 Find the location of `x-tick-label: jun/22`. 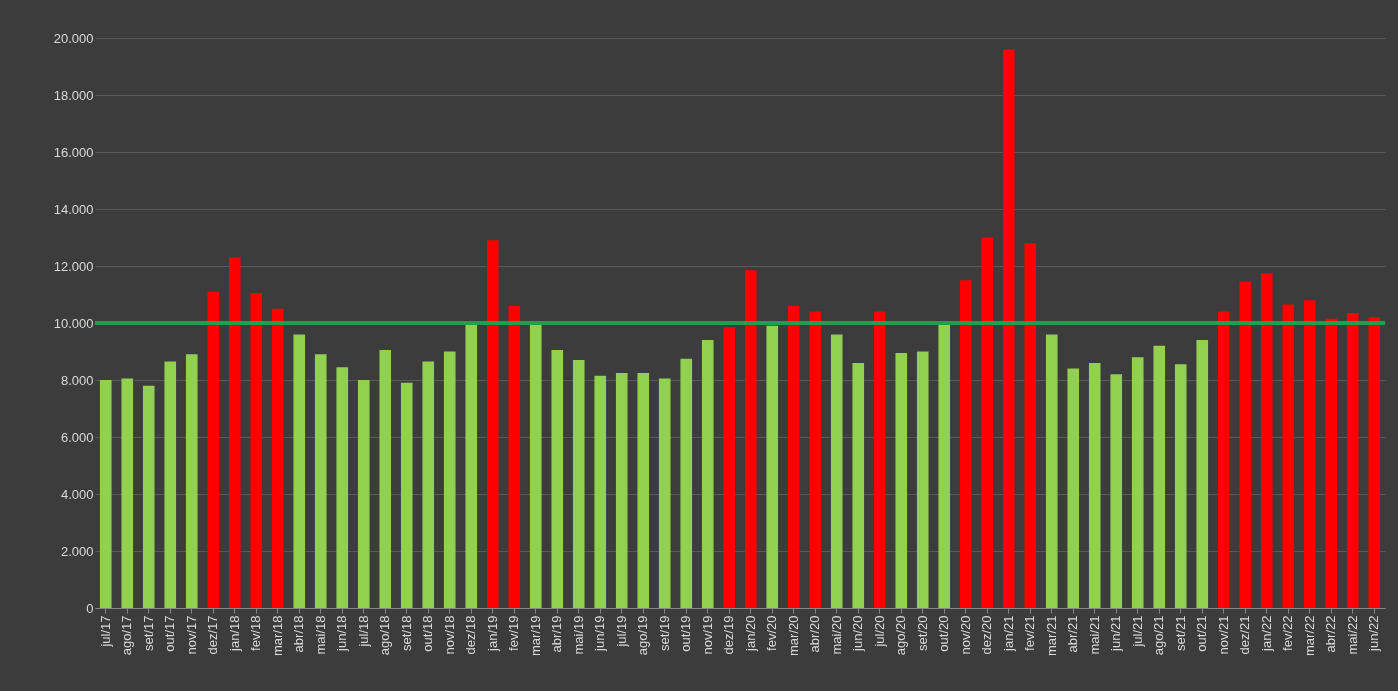

x-tick-label: jun/22 is located at coordinates (1374, 633).